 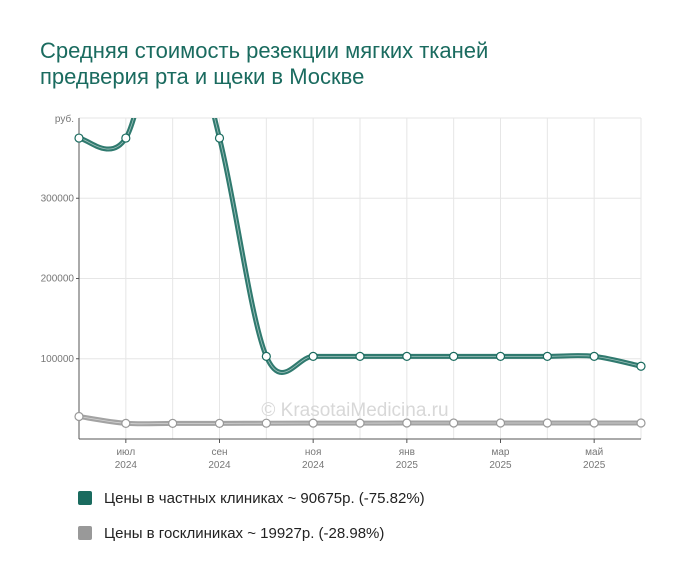 I want to click on legend-swatch-private, so click(x=85, y=498).